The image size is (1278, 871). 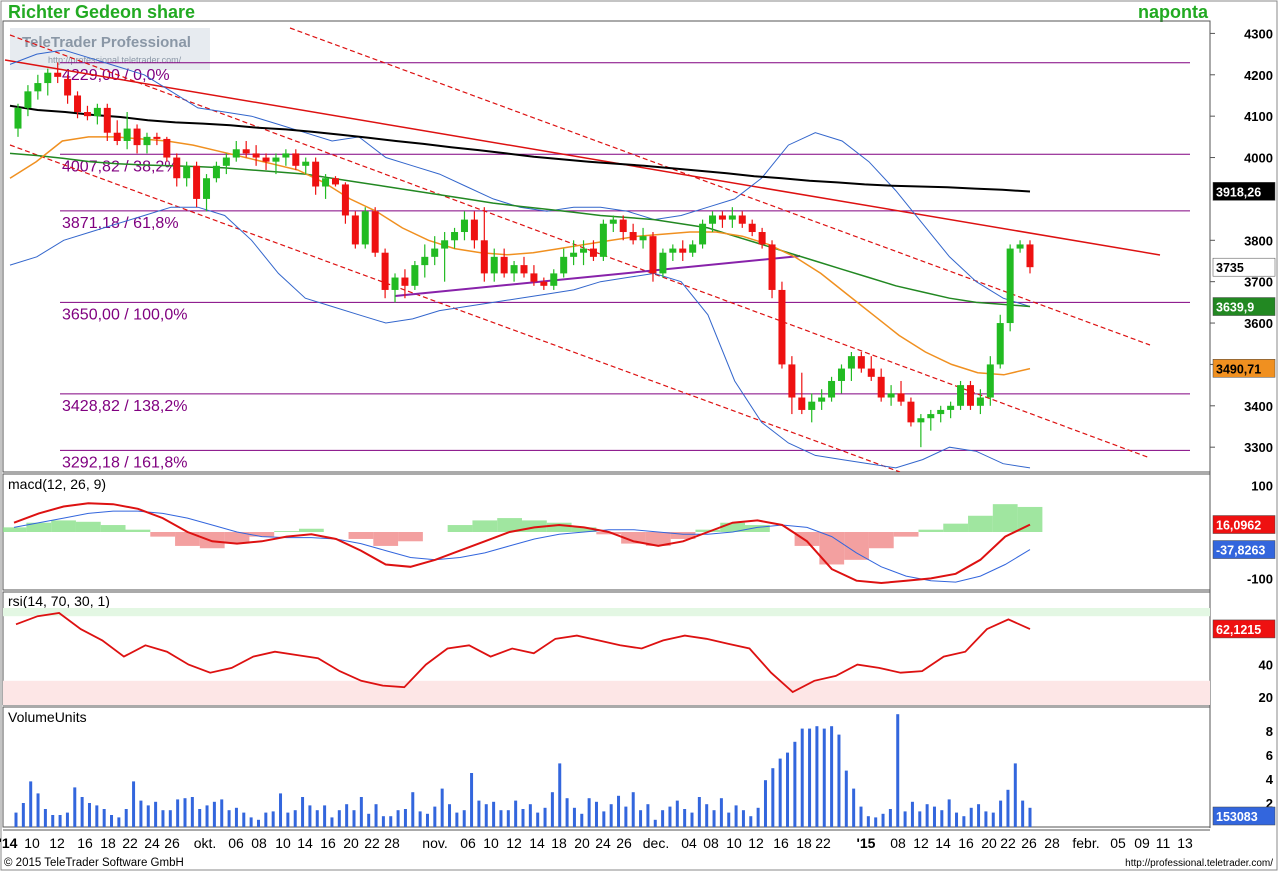 I want to click on x-tick-label: 22, so click(x=823, y=843).